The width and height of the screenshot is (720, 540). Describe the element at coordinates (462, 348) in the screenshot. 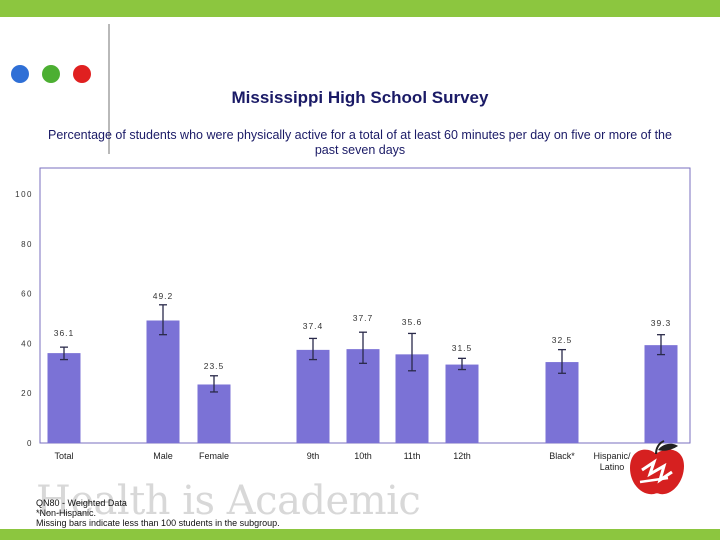

I see `data-label: 31.5` at that location.